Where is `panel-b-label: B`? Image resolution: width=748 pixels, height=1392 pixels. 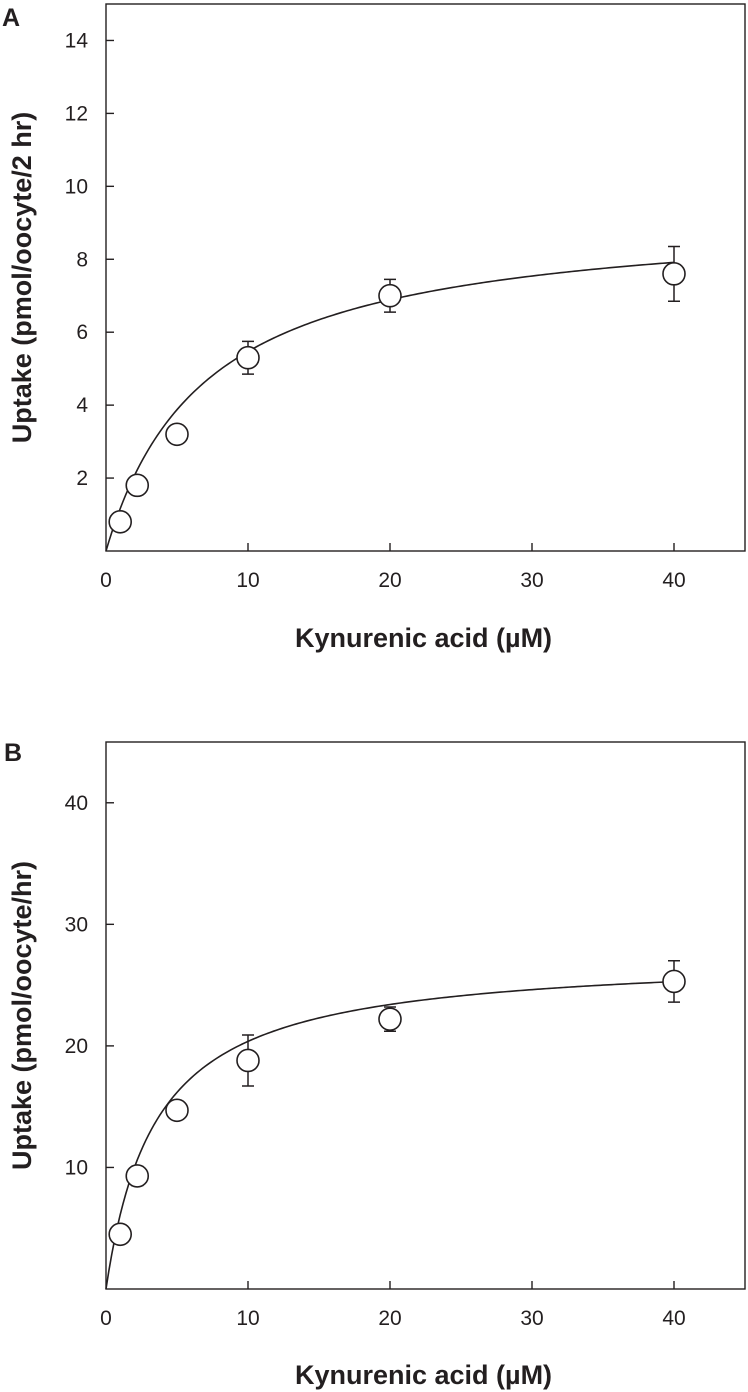
panel-b-label: B is located at coordinates (13, 753).